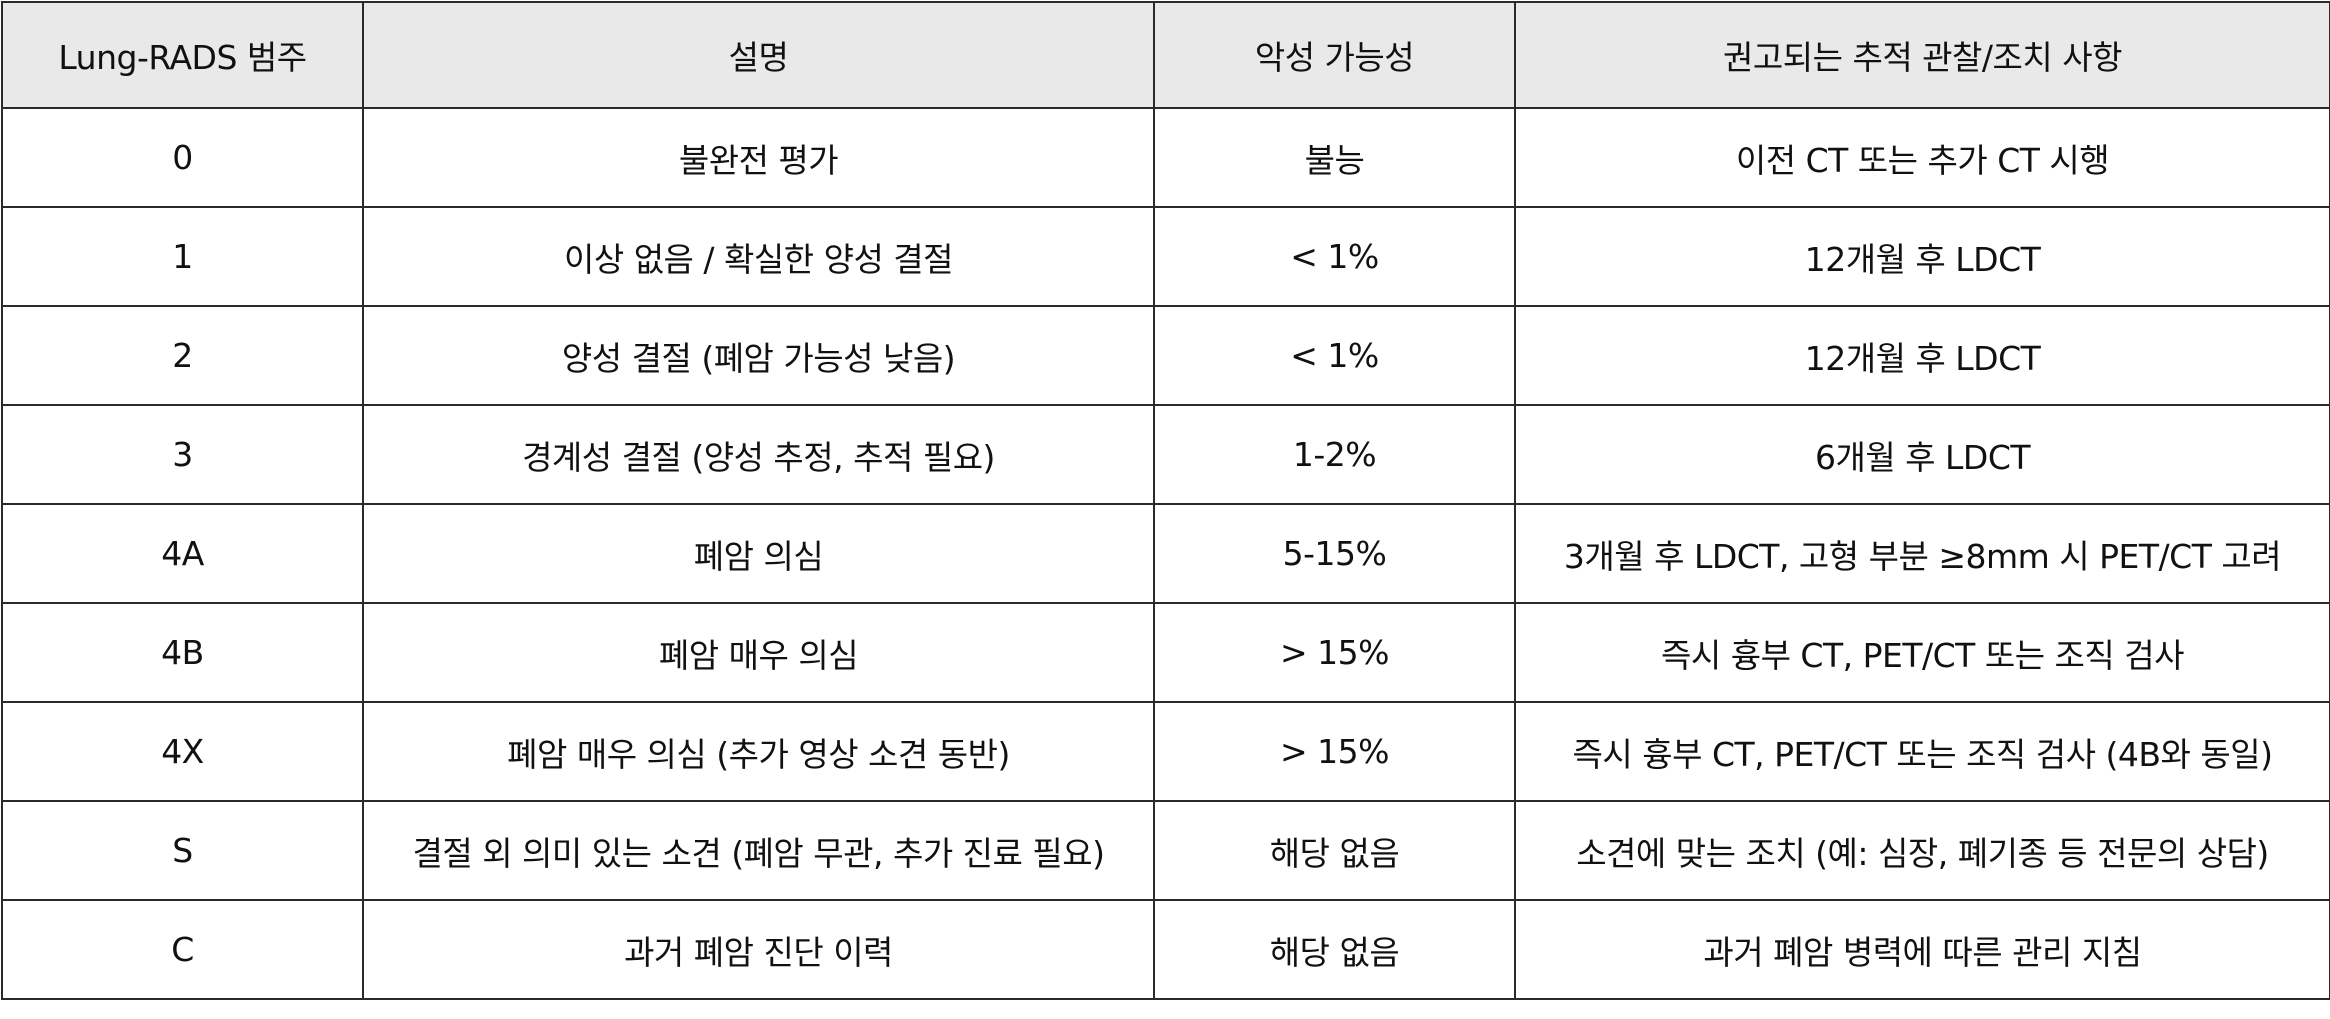 The width and height of the screenshot is (2330, 1019). I want to click on cell-description: 양성 결절 (폐암 가능성 낮음), so click(758, 355).